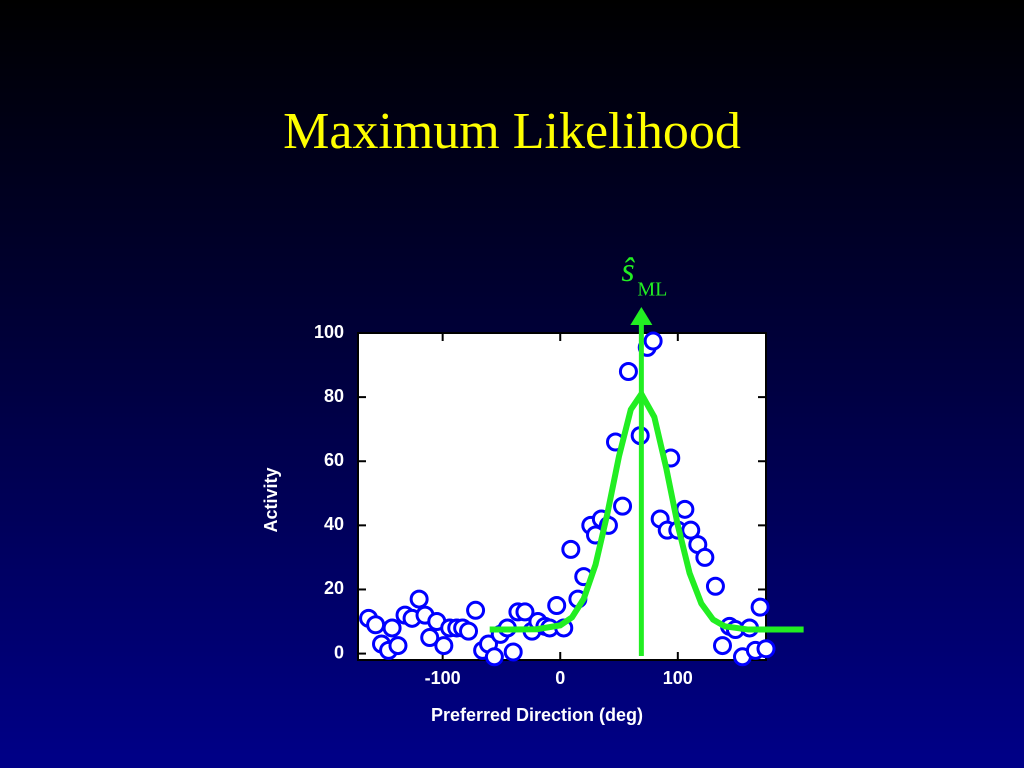 This screenshot has width=1024, height=768. Describe the element at coordinates (334, 460) in the screenshot. I see `y-tick-label: 60` at that location.